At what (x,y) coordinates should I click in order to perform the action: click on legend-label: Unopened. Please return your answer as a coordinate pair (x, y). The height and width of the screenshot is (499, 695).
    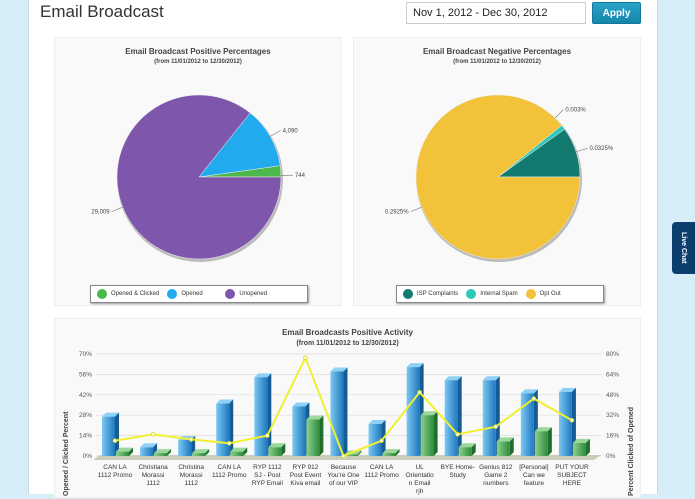
    Looking at the image, I should click on (253, 294).